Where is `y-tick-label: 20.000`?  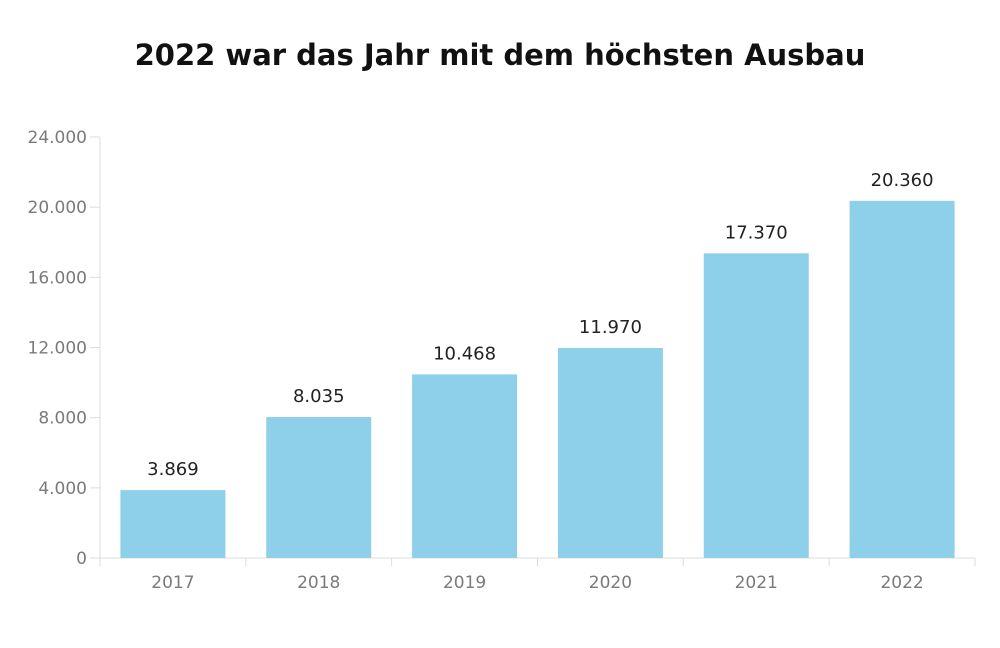 y-tick-label: 20.000 is located at coordinates (57, 208).